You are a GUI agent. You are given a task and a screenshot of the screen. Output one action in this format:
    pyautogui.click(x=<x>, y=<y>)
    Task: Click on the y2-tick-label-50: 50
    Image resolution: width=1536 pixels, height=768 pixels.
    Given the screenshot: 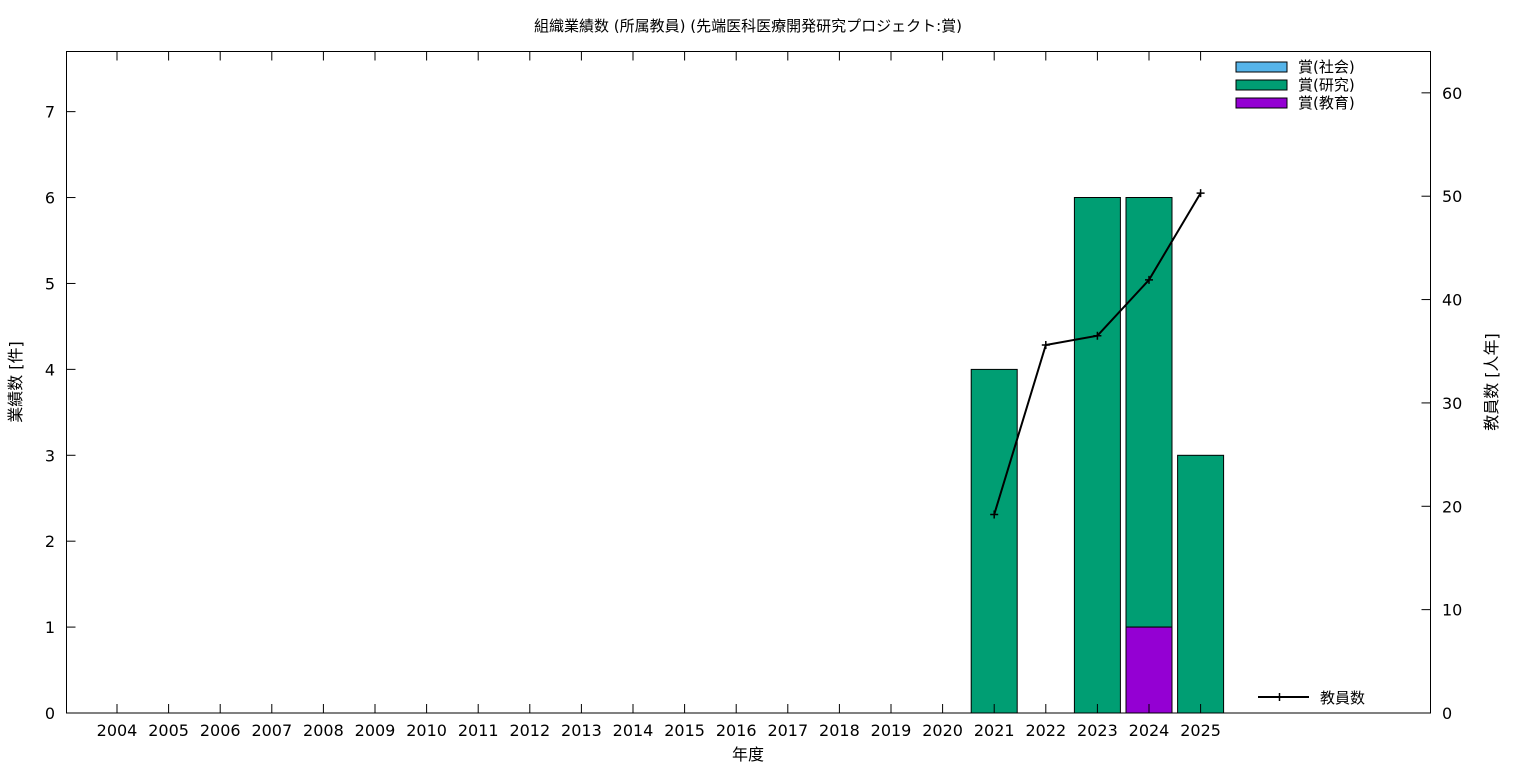 What is the action you would take?
    pyautogui.click(x=1452, y=196)
    